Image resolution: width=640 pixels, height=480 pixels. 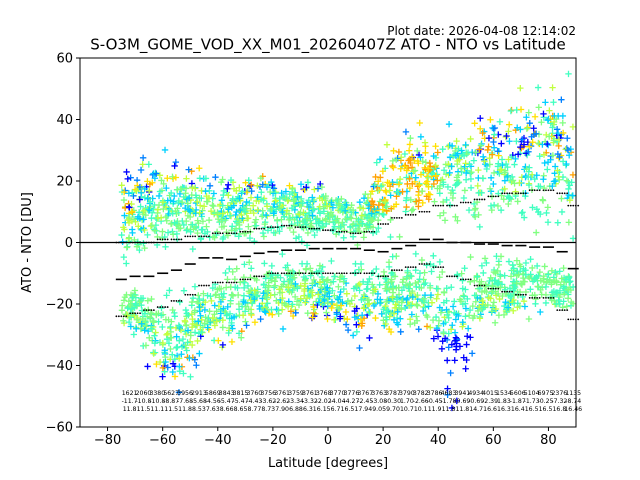 I want to click on bin-sd-label: 16.5, so click(x=532, y=409).